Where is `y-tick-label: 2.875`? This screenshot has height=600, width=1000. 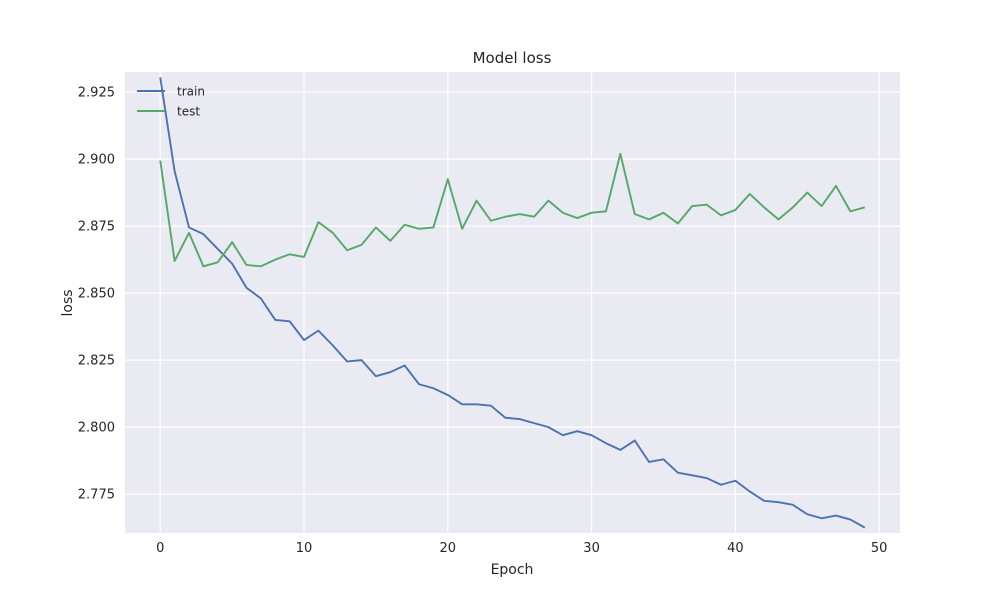 y-tick-label: 2.875 is located at coordinates (96, 227).